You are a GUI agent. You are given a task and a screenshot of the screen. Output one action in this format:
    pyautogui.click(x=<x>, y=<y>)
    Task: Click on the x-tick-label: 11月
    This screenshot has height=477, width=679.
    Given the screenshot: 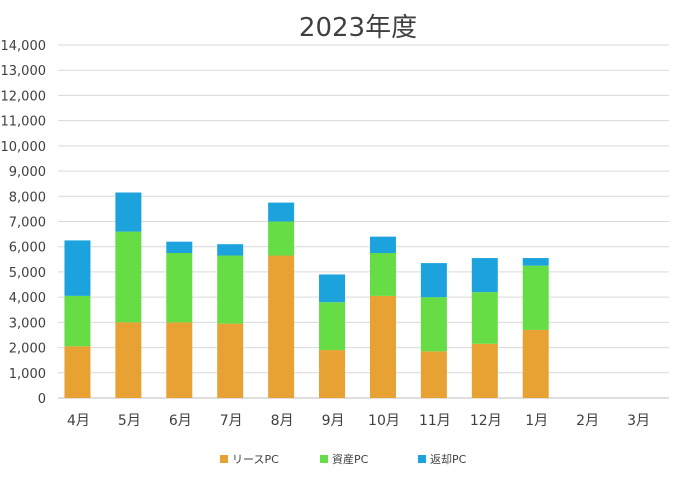 What is the action you would take?
    pyautogui.click(x=435, y=421)
    